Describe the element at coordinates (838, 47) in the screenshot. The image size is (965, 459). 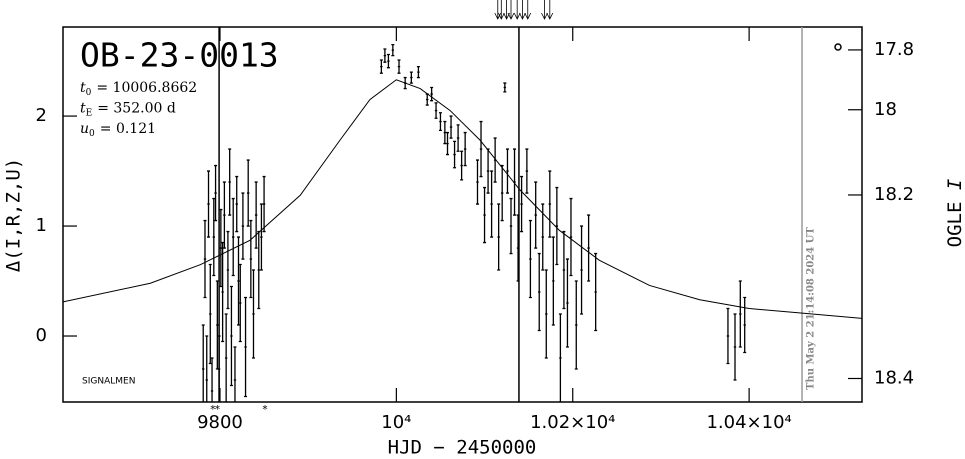
I see `marker-circle` at that location.